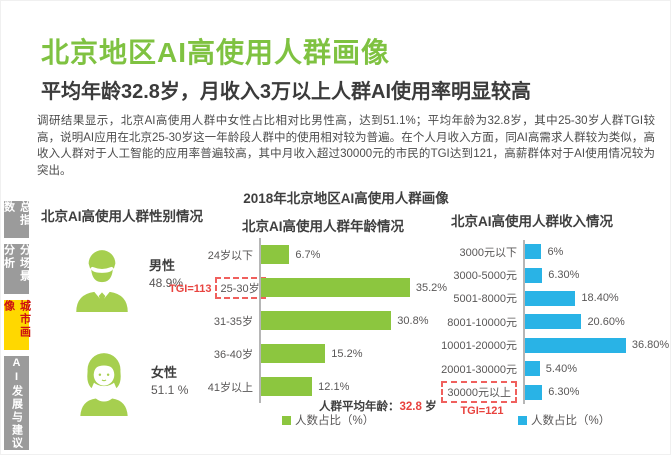 Image resolution: width=671 pixels, height=455 pixels. I want to click on female-value: 51.1 %, so click(170, 390).